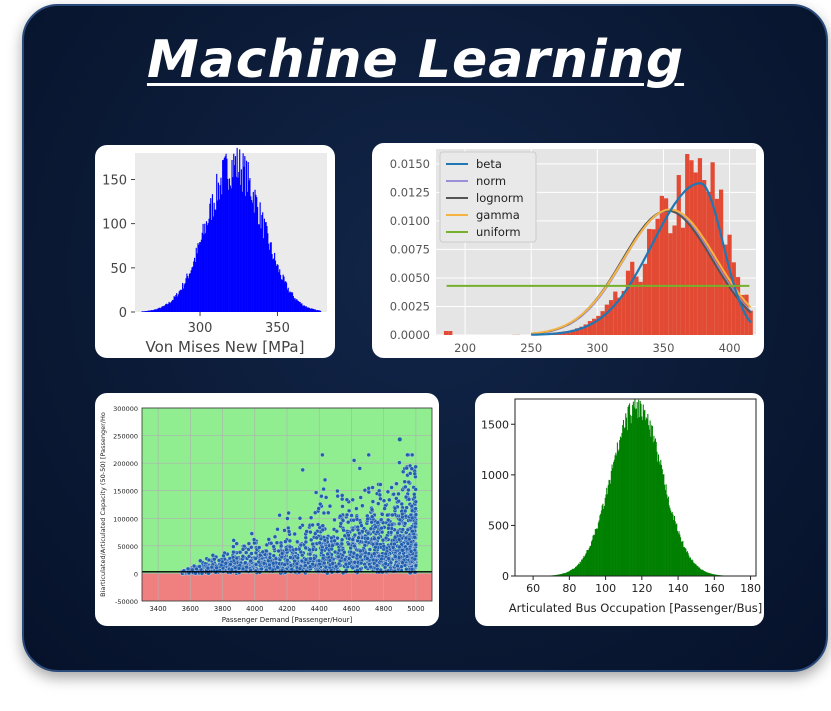 This screenshot has width=831, height=711. What do you see at coordinates (125, 519) in the screenshot?
I see `y-tick-label: 100000` at bounding box center [125, 519].